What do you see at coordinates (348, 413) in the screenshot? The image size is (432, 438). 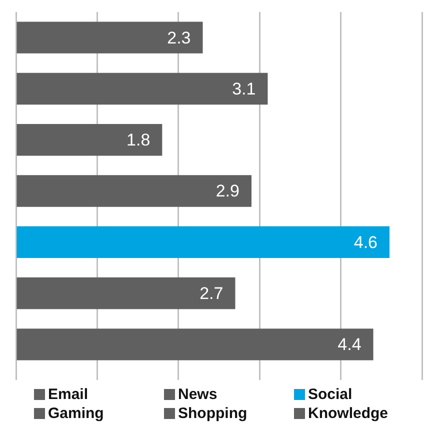 I see `legend-label: Knowledge` at bounding box center [348, 413].